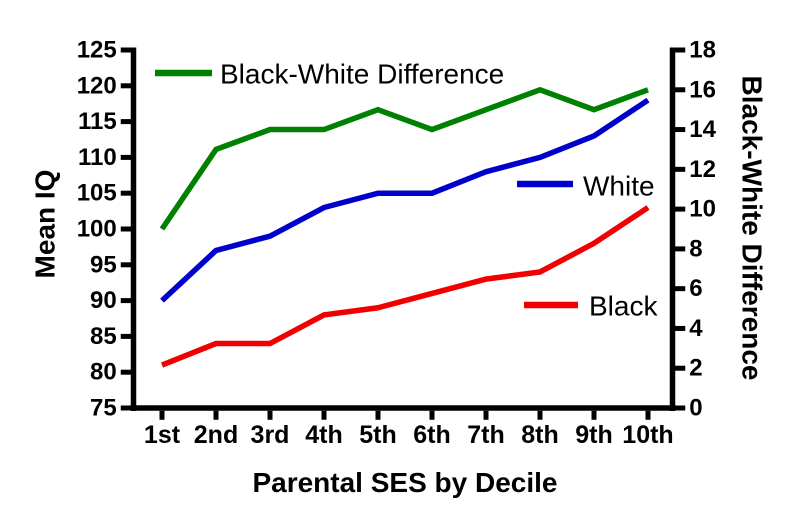  I want to click on left-axis-title: Mean IQ, so click(45, 224).